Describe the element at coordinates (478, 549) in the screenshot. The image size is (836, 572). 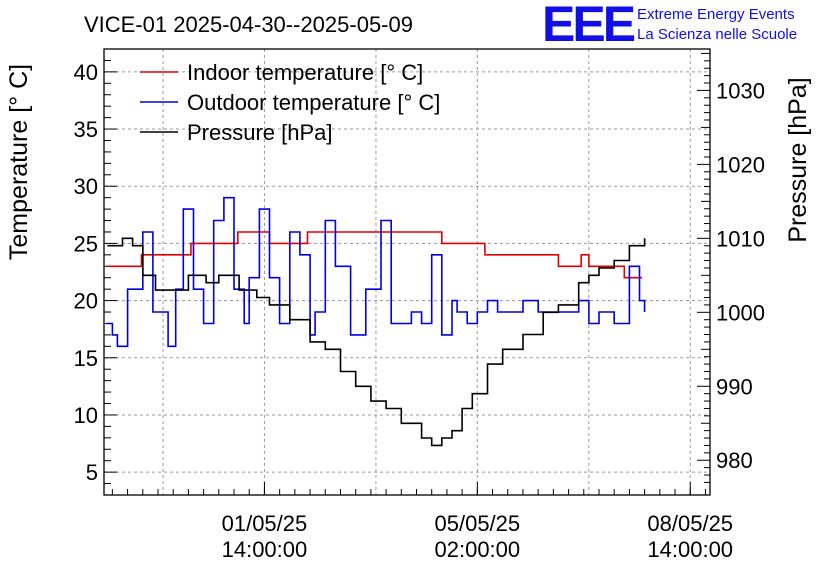
I see `x-tick-label-time: 02:00:00` at that location.